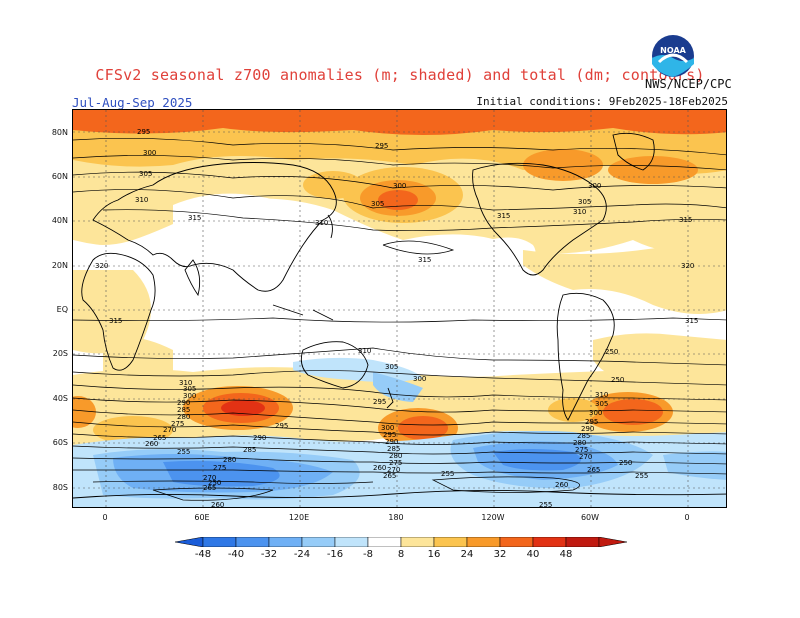  Describe the element at coordinates (673, 50) in the screenshot. I see `noaa-logo-text: NOAA` at that location.